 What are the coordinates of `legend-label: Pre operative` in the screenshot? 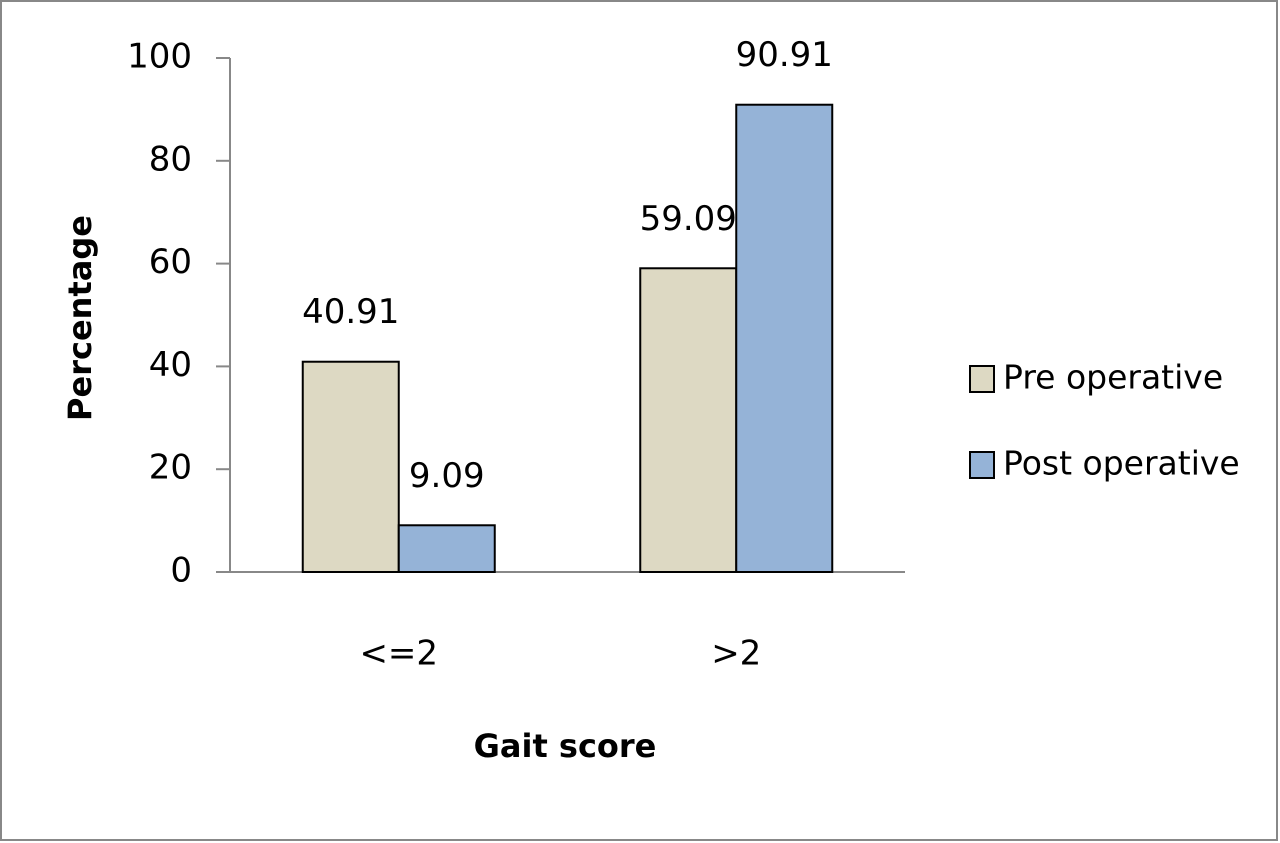 It's located at (1113, 377).